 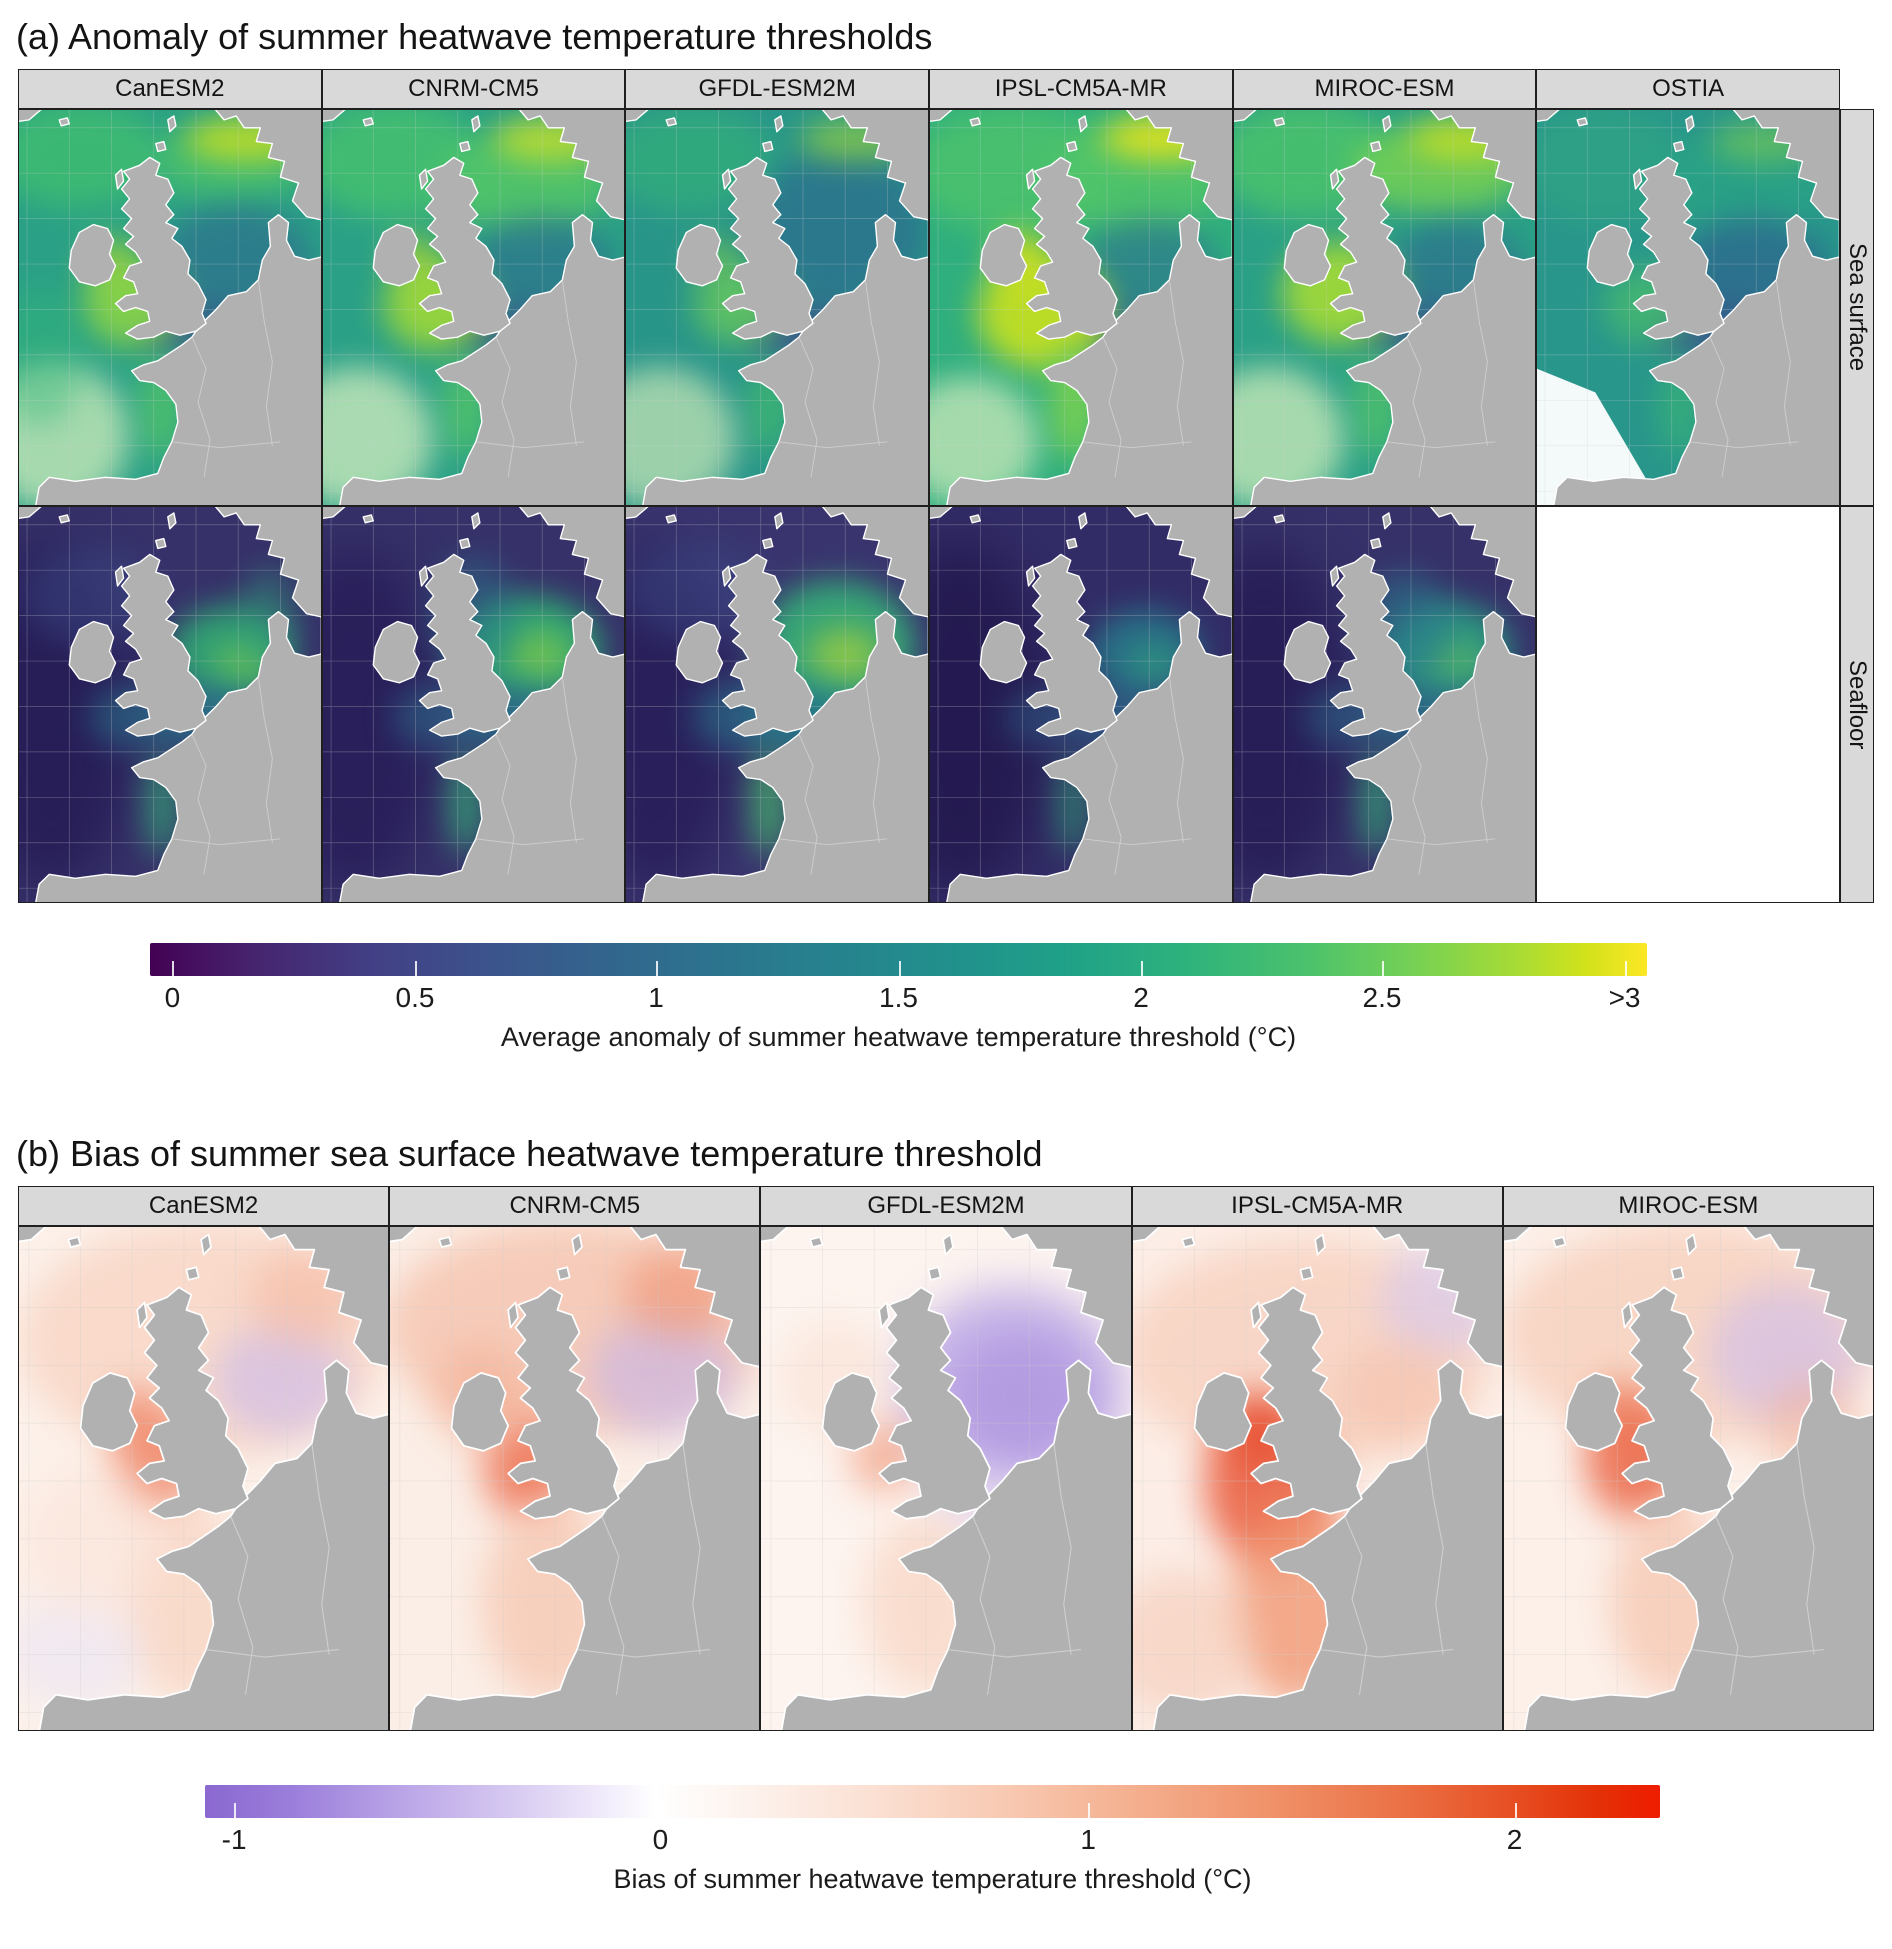 What do you see at coordinates (932, 1801) in the screenshot?
I see `colorbar-bias-gradient` at bounding box center [932, 1801].